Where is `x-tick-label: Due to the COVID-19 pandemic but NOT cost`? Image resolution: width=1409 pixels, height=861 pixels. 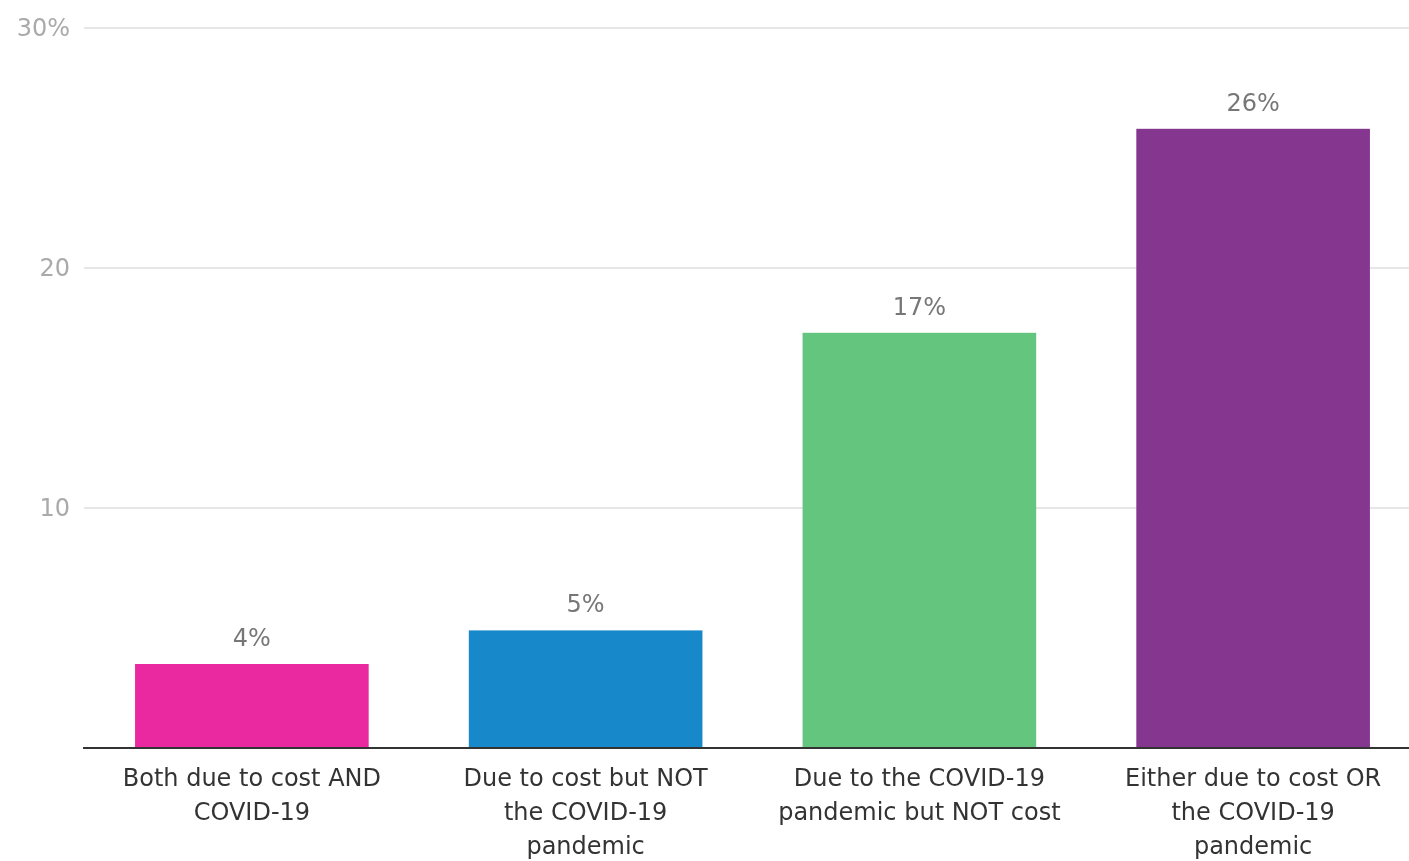 x-tick-label: Due to the COVID-19 pandemic but NOT cost is located at coordinates (919, 795).